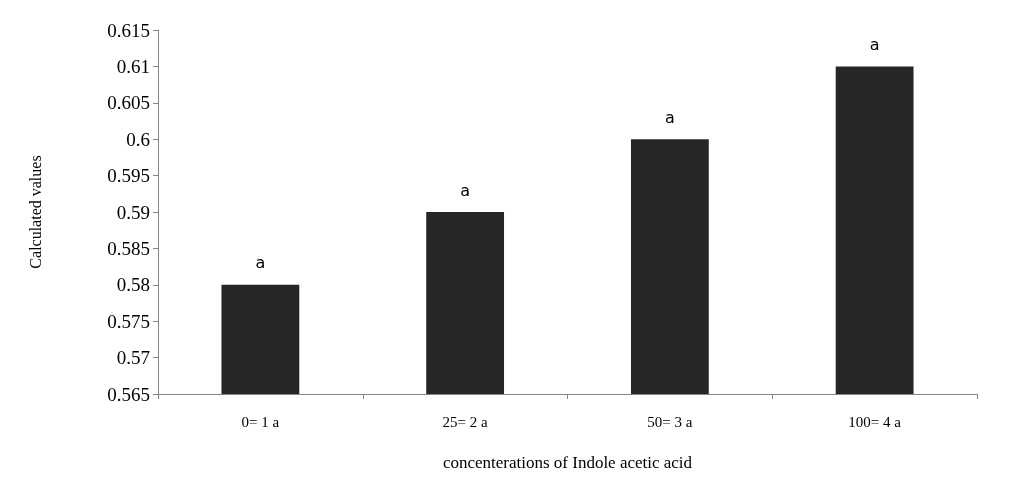 This screenshot has width=1011, height=486. I want to click on x-tick-label: 100= 4 a, so click(875, 421).